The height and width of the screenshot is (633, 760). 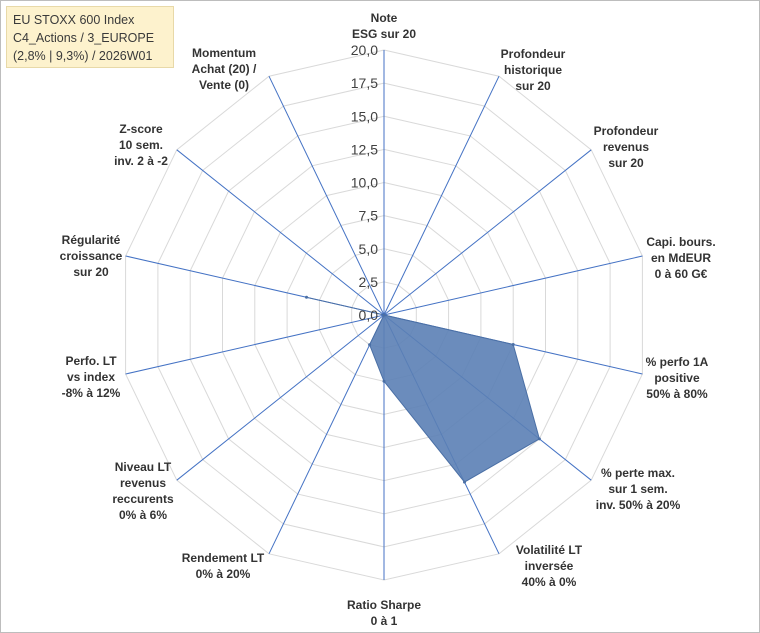 What do you see at coordinates (638, 505) in the screenshot?
I see `axis-label-line: inv. 50% à 20%` at bounding box center [638, 505].